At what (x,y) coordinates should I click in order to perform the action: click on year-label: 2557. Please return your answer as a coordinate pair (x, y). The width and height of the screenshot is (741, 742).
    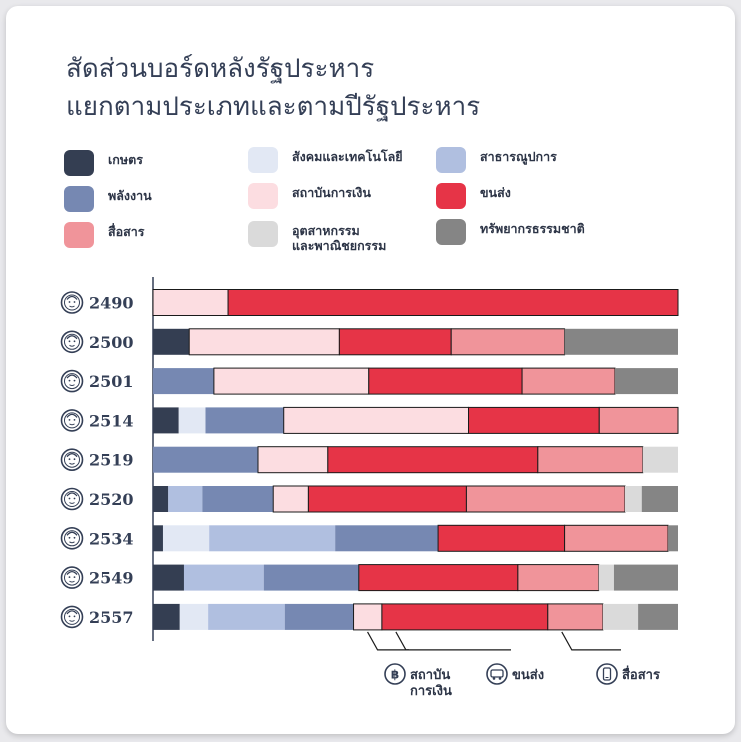
    Looking at the image, I should click on (111, 617).